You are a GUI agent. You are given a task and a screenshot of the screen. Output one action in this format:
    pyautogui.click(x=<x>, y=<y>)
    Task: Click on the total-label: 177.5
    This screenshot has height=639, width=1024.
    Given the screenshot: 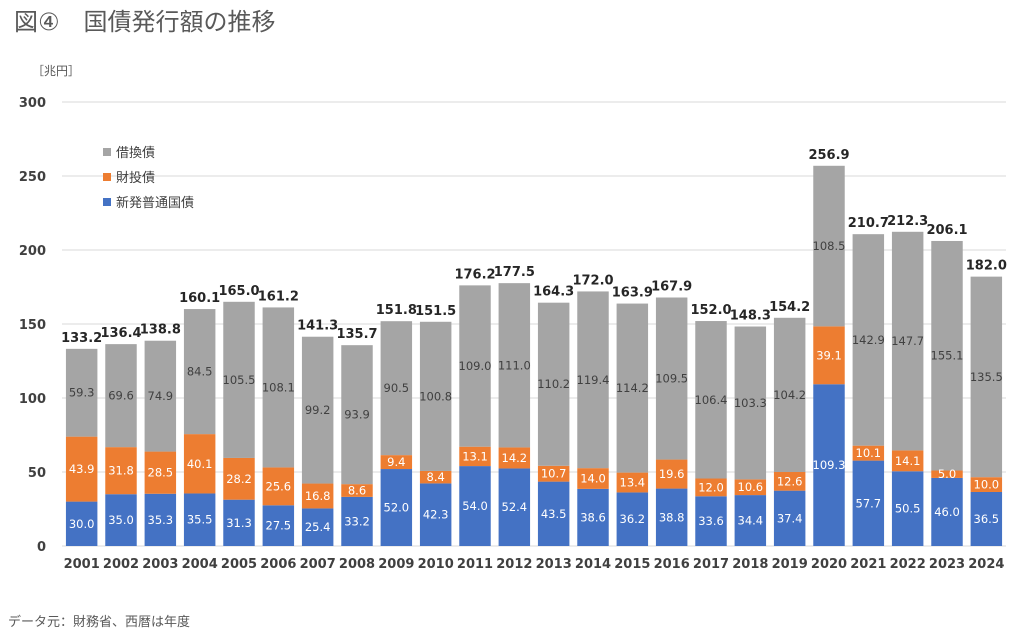 What is the action you would take?
    pyautogui.click(x=514, y=272)
    